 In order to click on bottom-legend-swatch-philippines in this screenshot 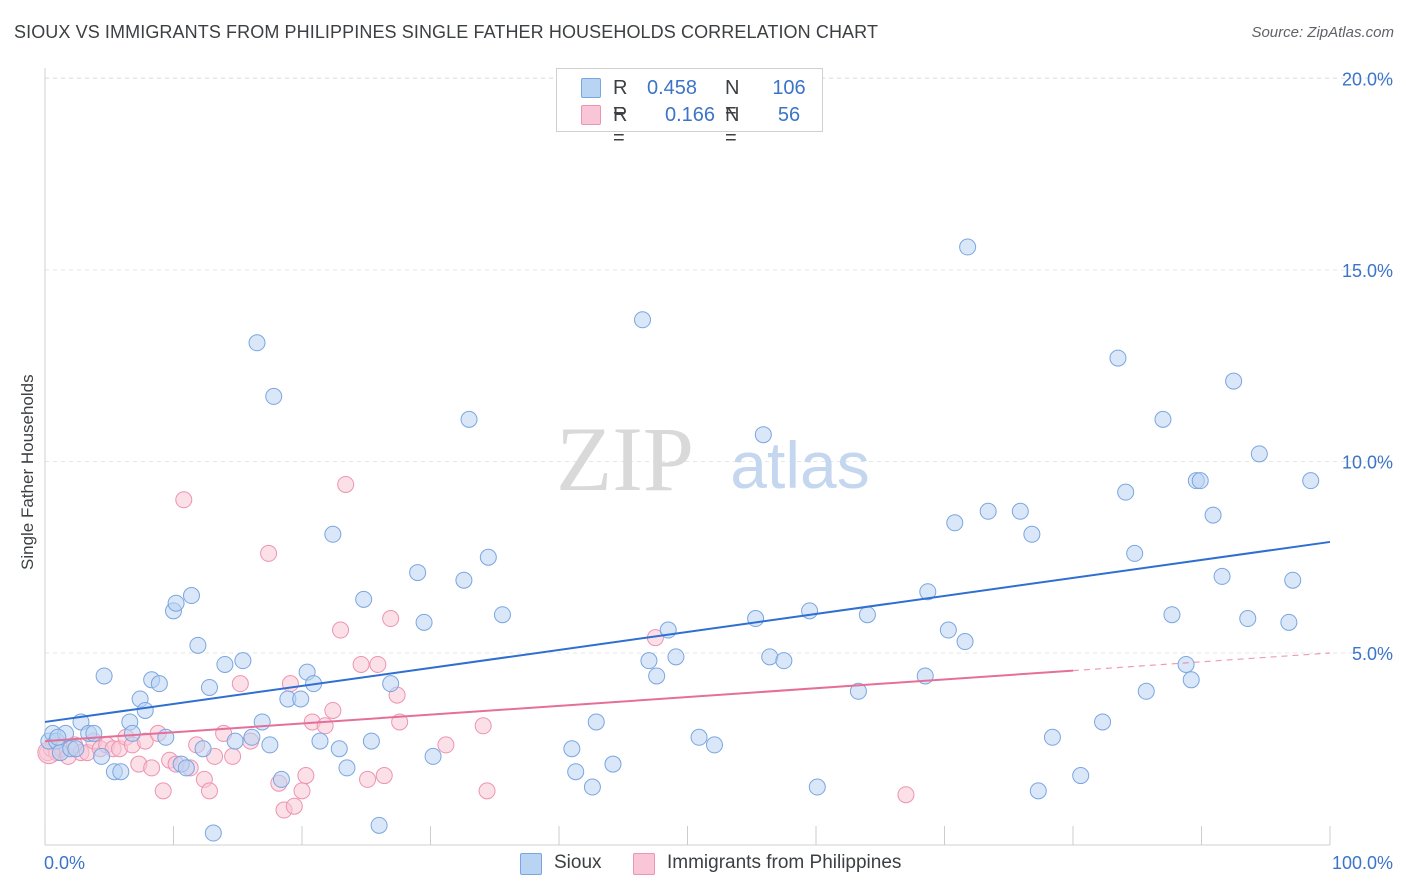, I will do `click(644, 864)`.